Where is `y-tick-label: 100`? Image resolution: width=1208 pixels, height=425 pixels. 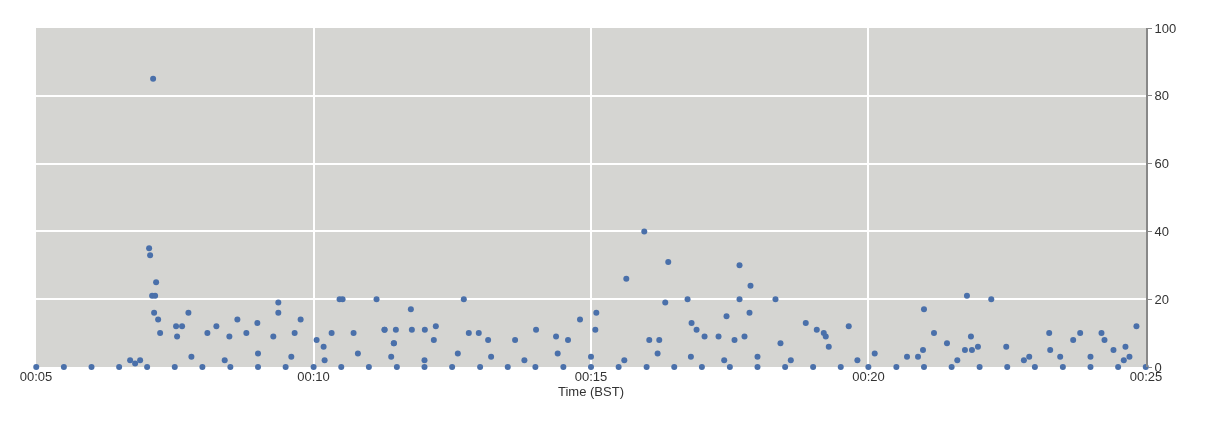
y-tick-label: 100 is located at coordinates (1165, 28).